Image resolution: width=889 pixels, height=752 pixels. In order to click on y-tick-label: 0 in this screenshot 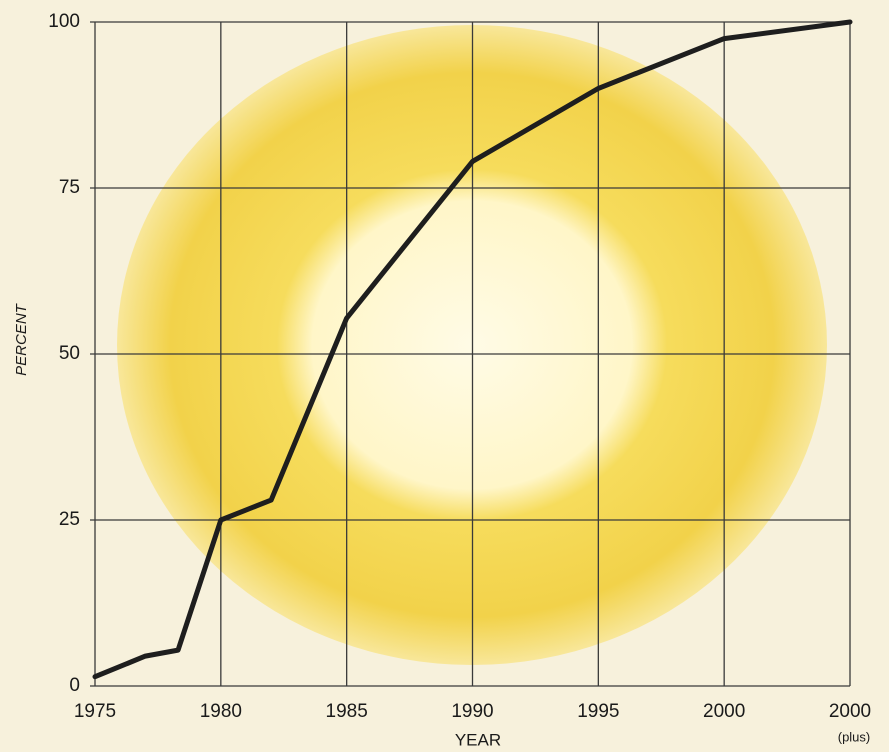, I will do `click(74, 685)`.